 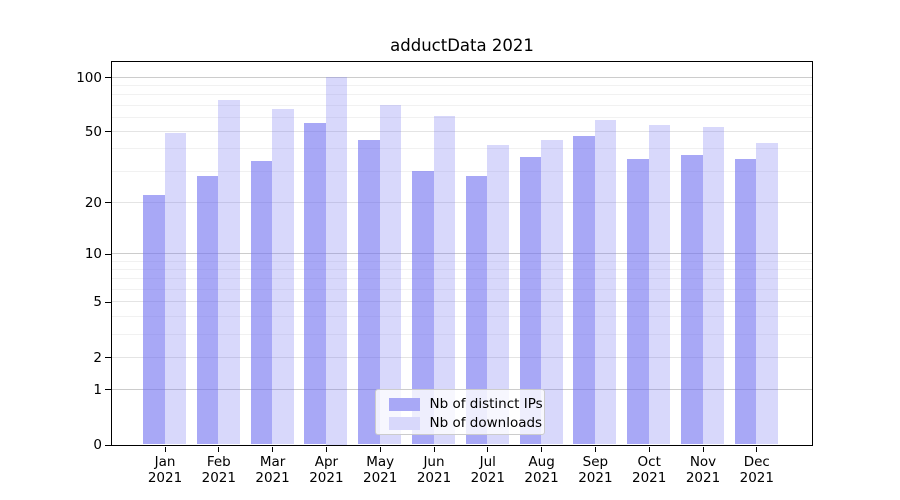 I want to click on bar-distinct-ips-apr, so click(x=315, y=283).